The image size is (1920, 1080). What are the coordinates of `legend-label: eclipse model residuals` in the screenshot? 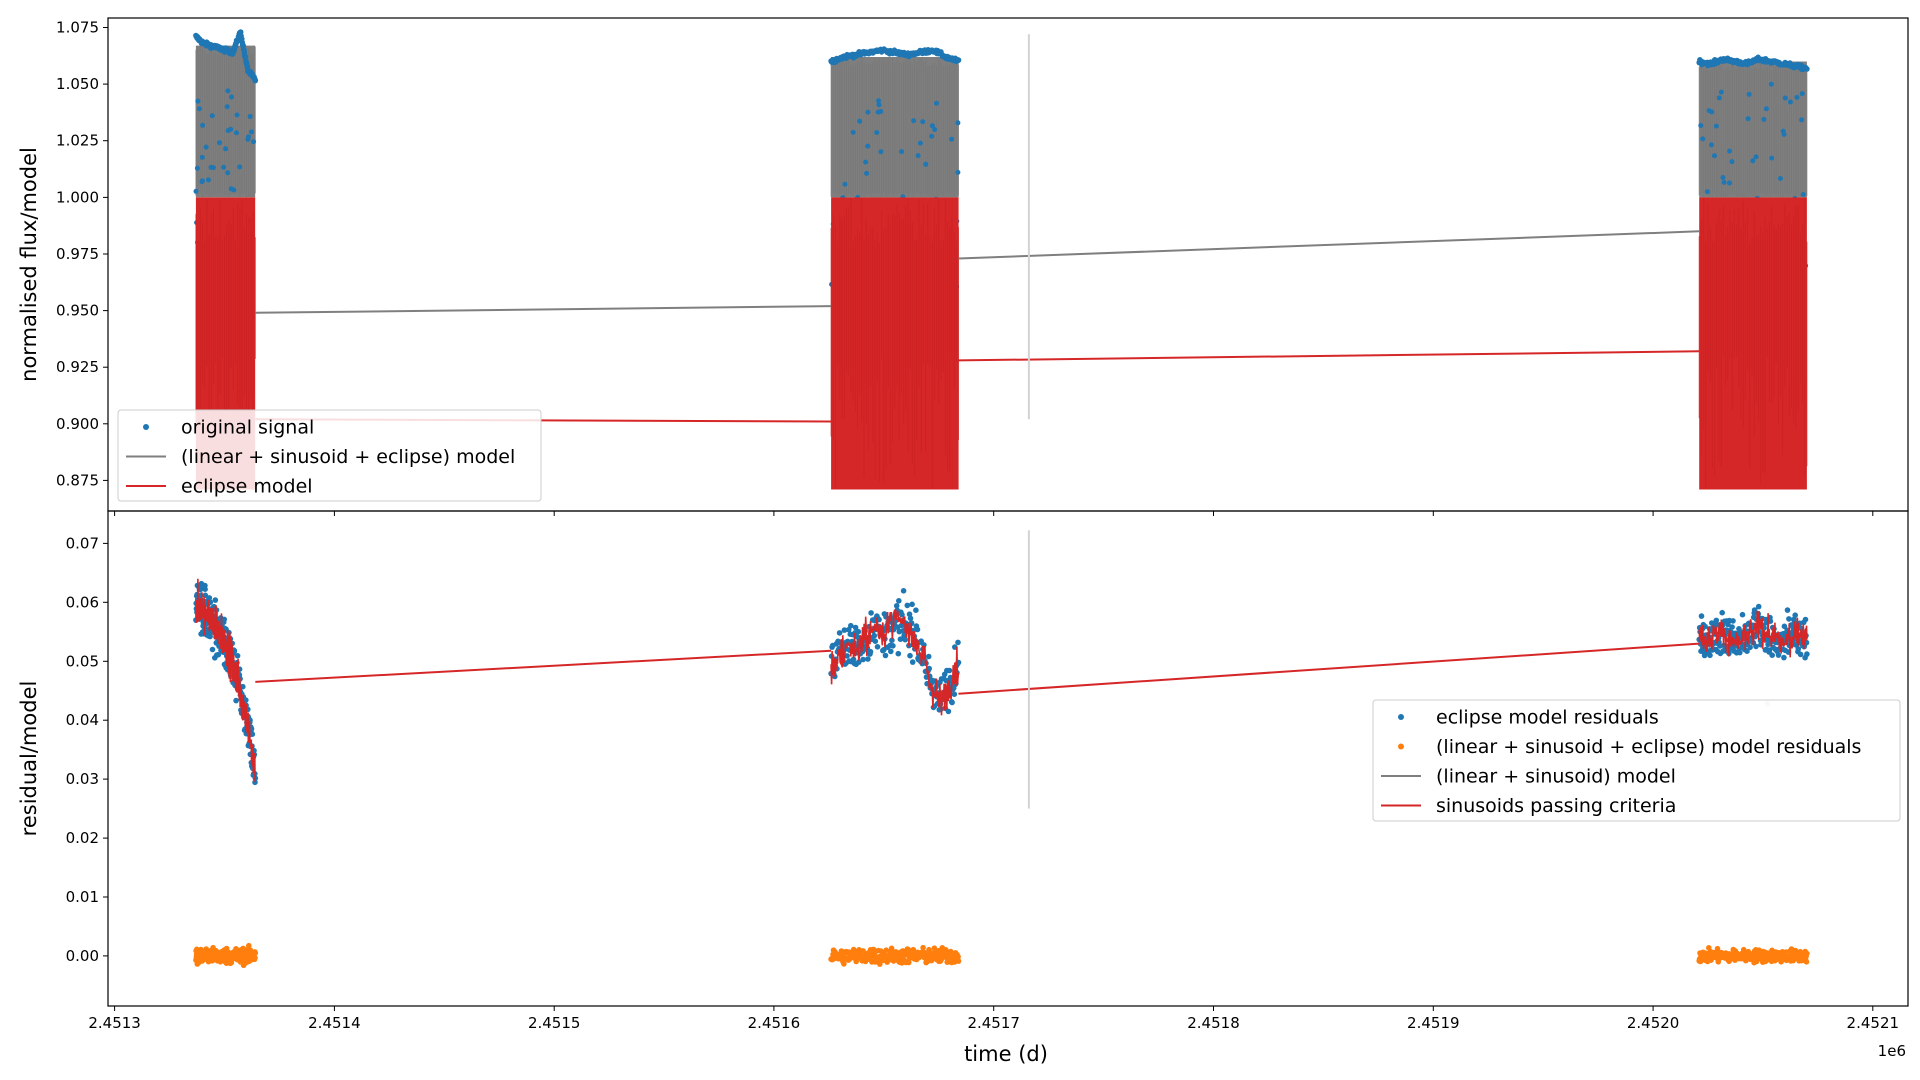 It's located at (1547, 718).